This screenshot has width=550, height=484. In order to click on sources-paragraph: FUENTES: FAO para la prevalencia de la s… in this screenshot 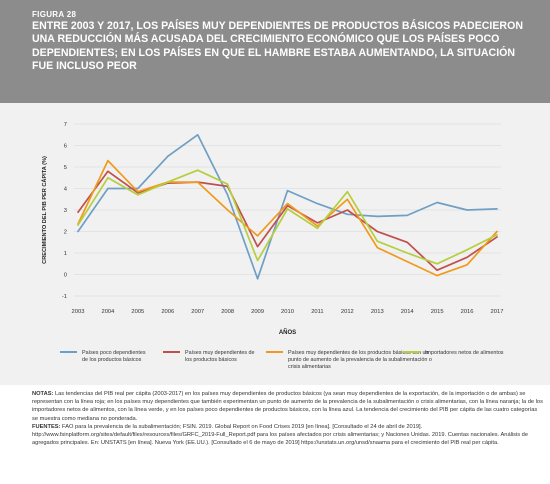, I will do `click(288, 435)`.